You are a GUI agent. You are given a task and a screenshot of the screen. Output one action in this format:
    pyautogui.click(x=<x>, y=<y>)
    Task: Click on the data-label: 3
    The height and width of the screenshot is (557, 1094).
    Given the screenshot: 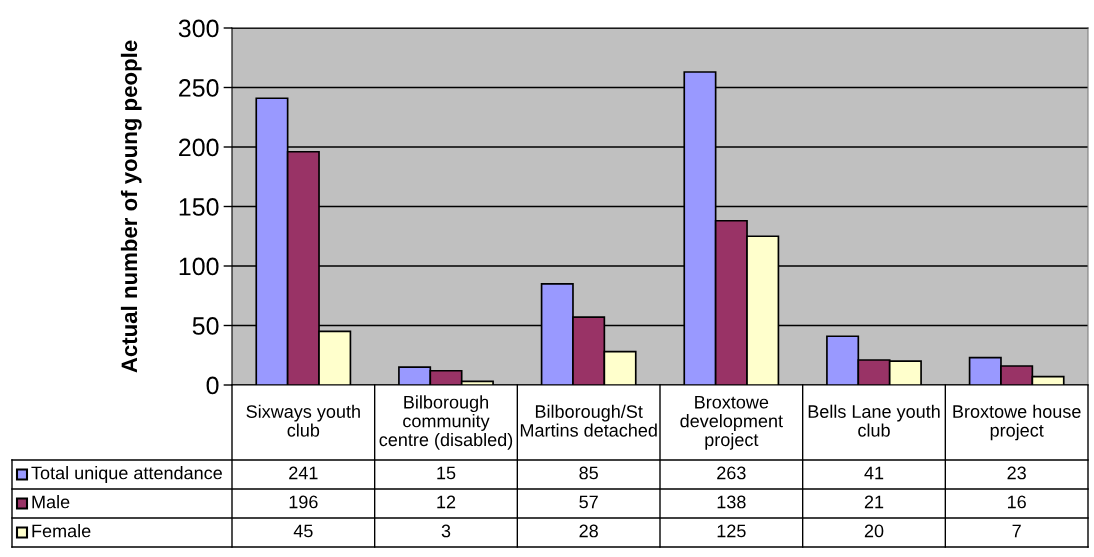 What is the action you would take?
    pyautogui.click(x=446, y=531)
    